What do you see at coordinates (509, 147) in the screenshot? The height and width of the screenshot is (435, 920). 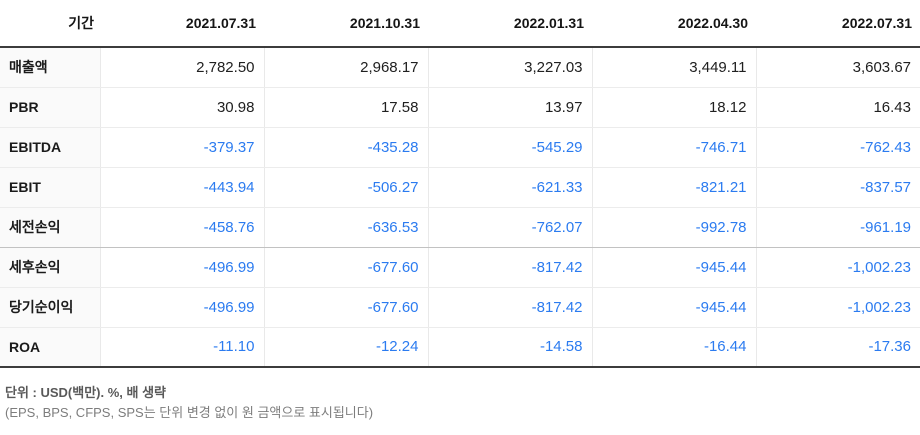 I see `metric-value: -545.29` at bounding box center [509, 147].